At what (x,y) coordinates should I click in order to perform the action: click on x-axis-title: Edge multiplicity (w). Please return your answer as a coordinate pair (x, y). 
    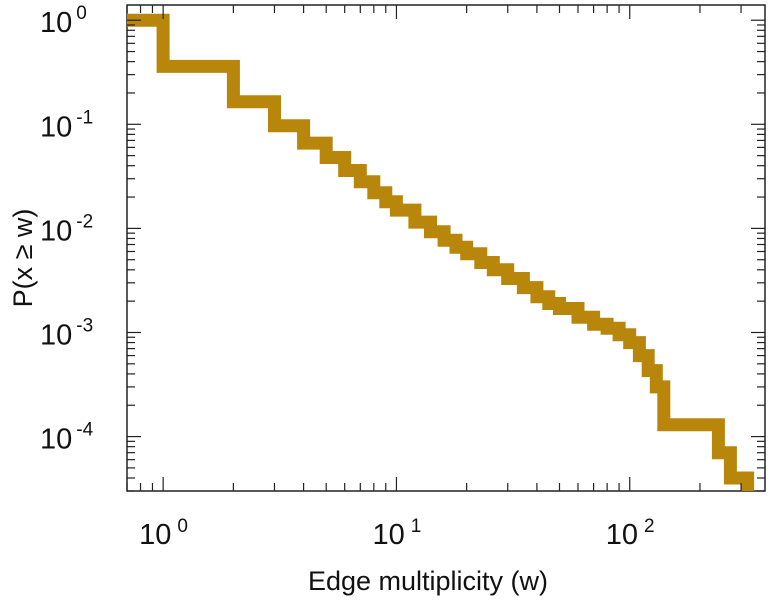
    Looking at the image, I should click on (428, 581).